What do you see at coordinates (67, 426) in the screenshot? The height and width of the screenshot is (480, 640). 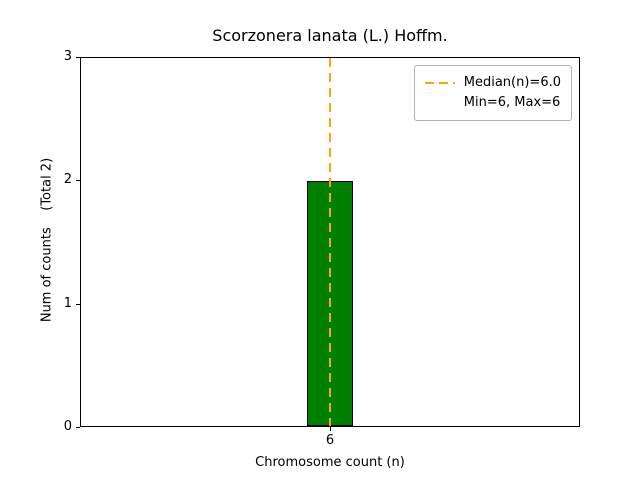 I see `y-tick-label: 0` at bounding box center [67, 426].